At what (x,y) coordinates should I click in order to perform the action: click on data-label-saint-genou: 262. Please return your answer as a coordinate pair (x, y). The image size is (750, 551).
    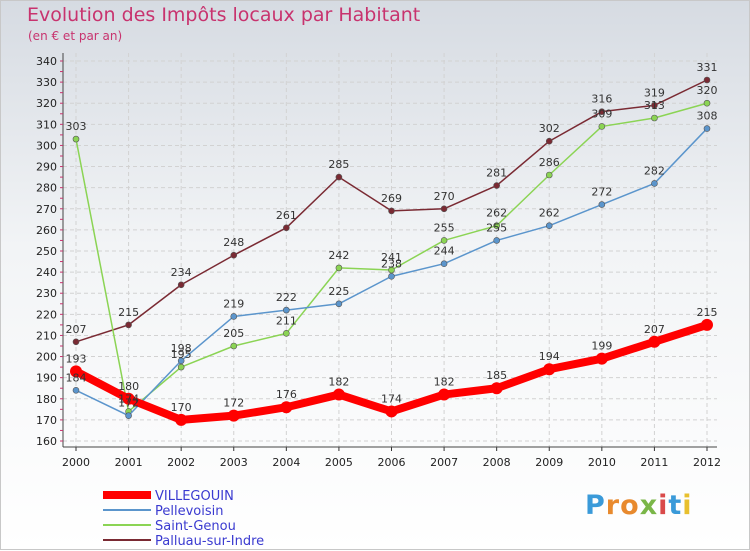
    Looking at the image, I should click on (496, 213).